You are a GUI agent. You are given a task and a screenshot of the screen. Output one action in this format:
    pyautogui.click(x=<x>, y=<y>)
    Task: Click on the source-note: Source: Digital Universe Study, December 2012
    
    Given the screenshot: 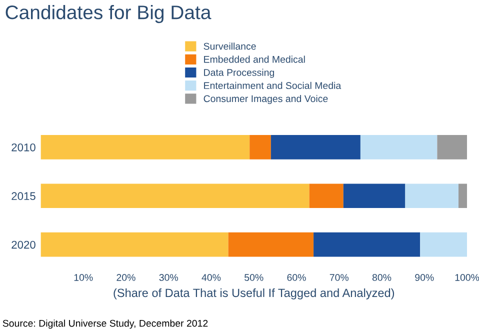 What is the action you would take?
    pyautogui.click(x=105, y=324)
    